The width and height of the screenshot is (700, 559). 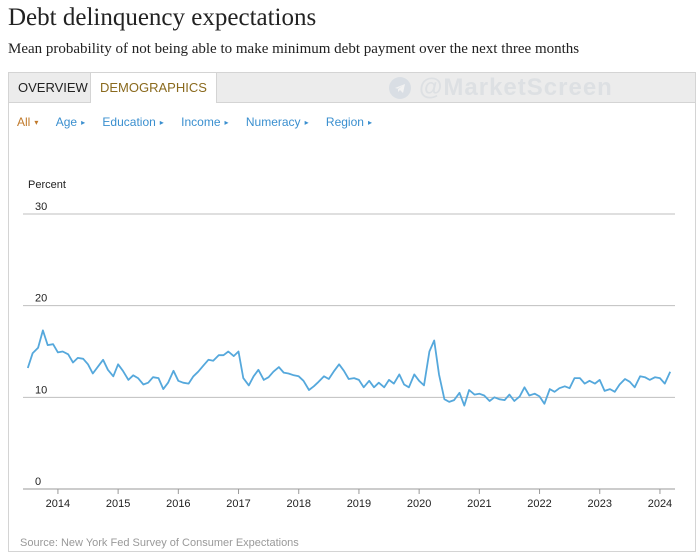 I want to click on x-tick-label: 2014, so click(x=58, y=504).